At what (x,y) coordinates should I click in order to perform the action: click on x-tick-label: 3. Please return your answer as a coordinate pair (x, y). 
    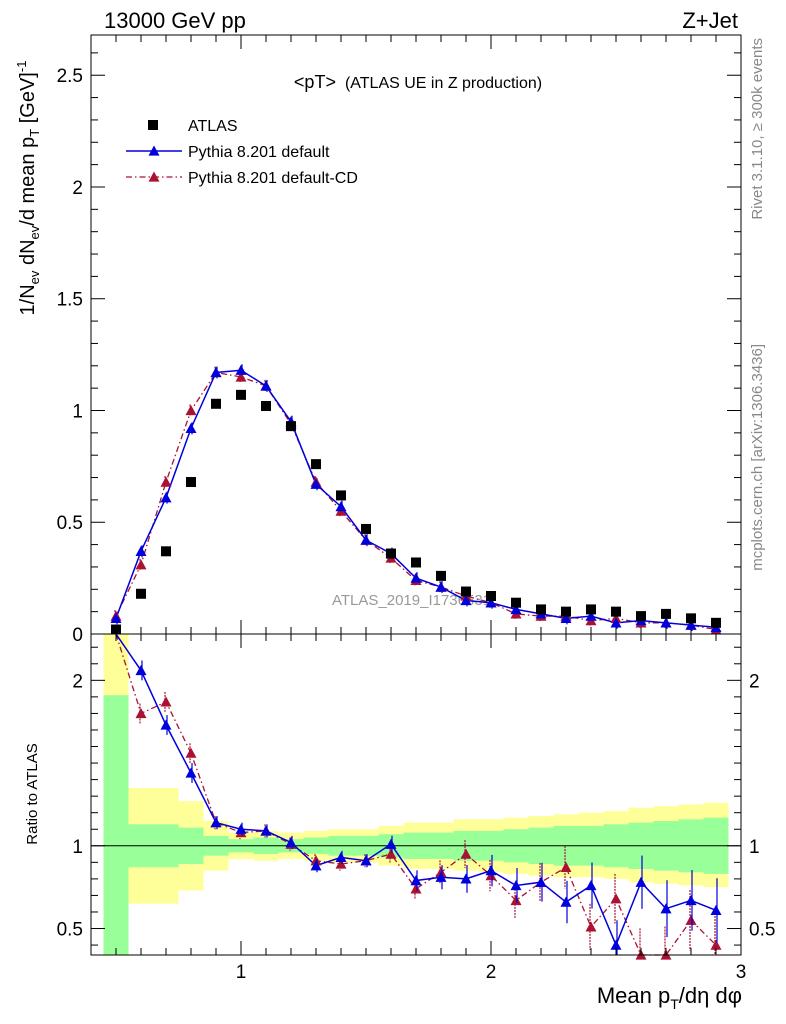
    Looking at the image, I should click on (741, 972).